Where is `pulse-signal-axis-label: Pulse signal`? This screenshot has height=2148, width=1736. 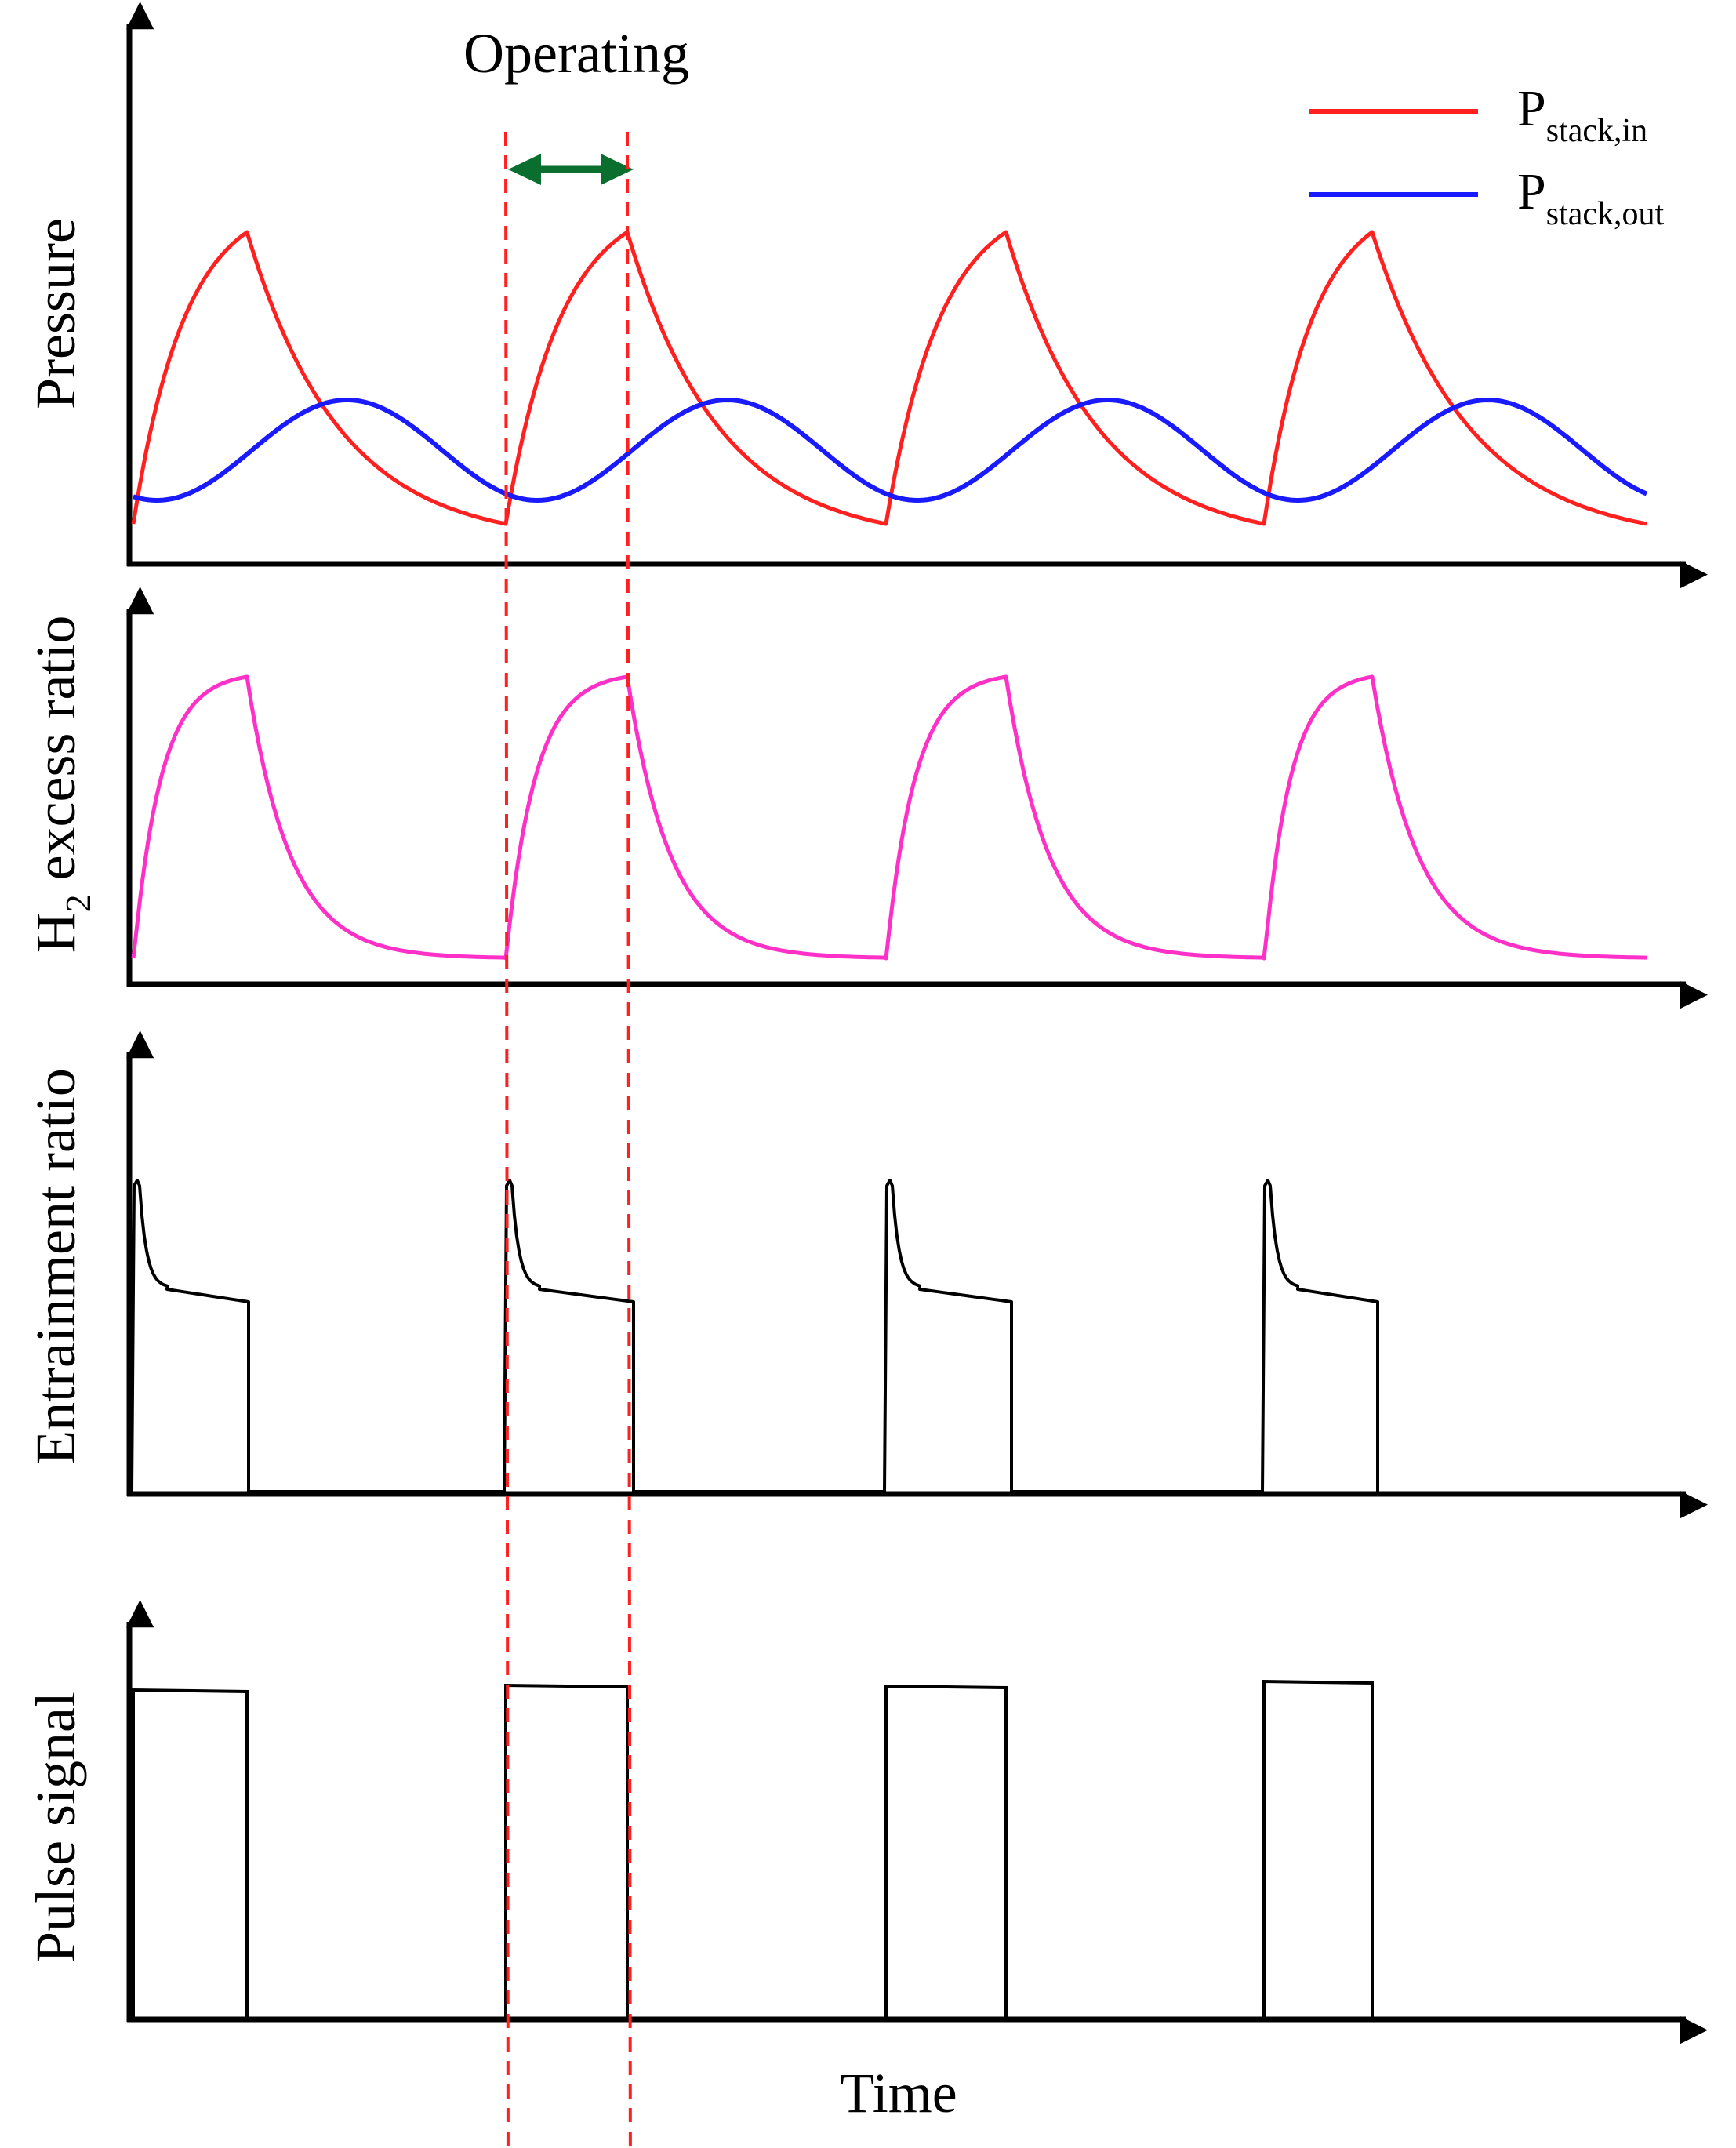
pulse-signal-axis-label: Pulse signal is located at coordinates (55, 1827).